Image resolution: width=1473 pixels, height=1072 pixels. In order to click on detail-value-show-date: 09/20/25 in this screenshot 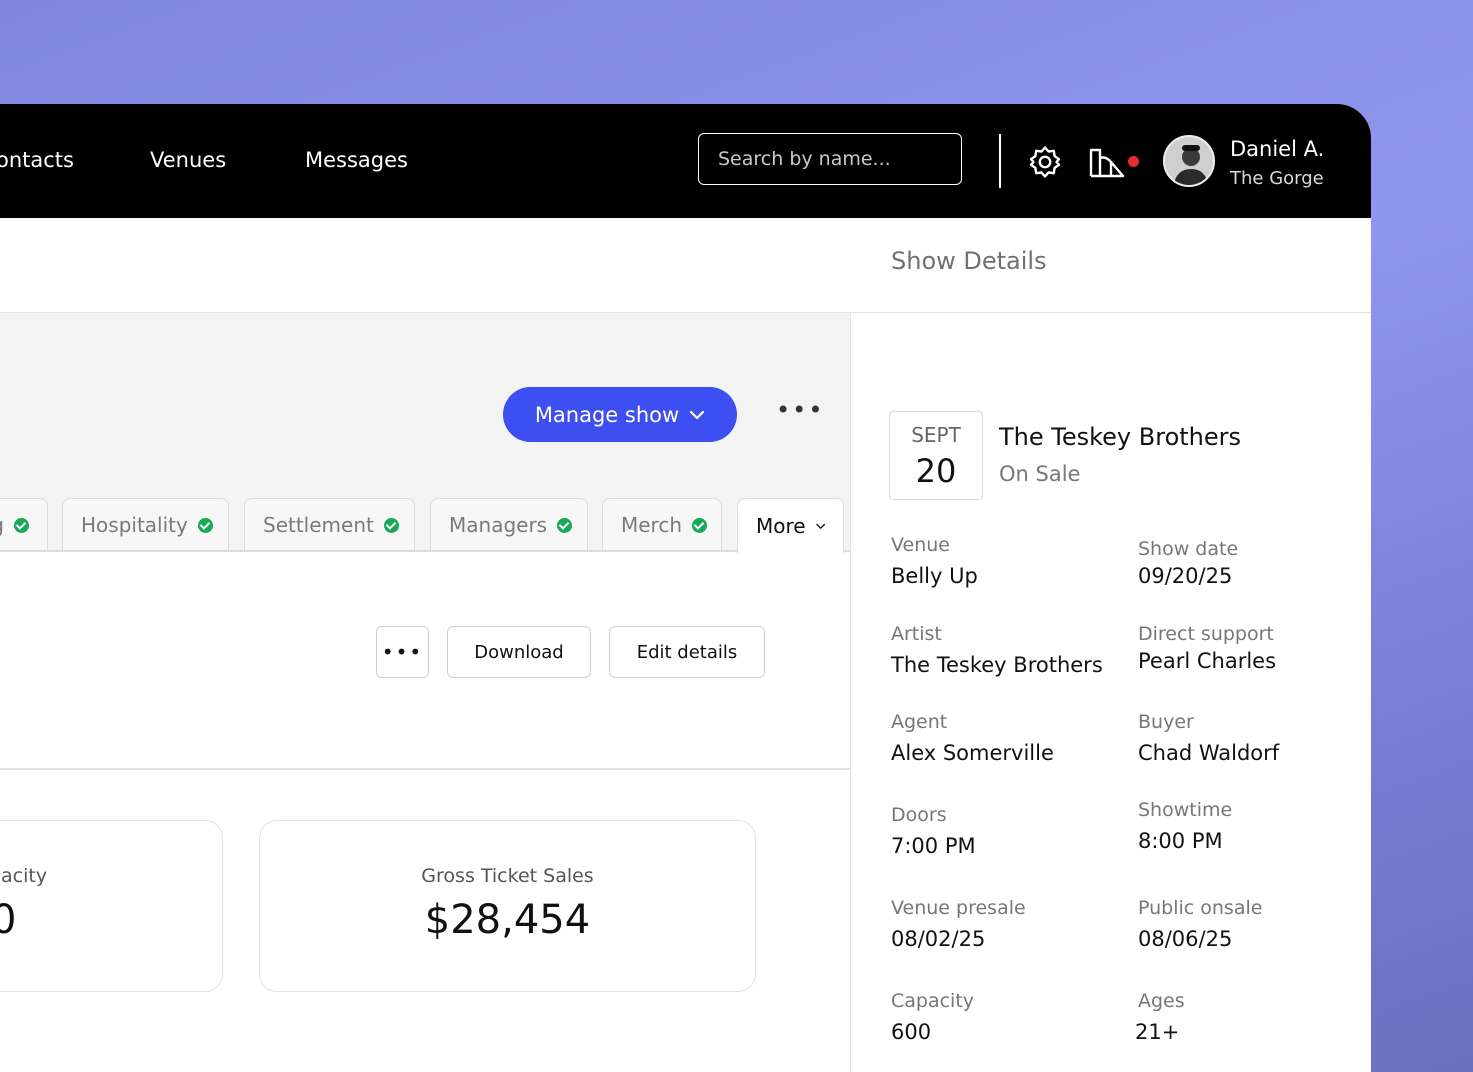, I will do `click(1185, 576)`.